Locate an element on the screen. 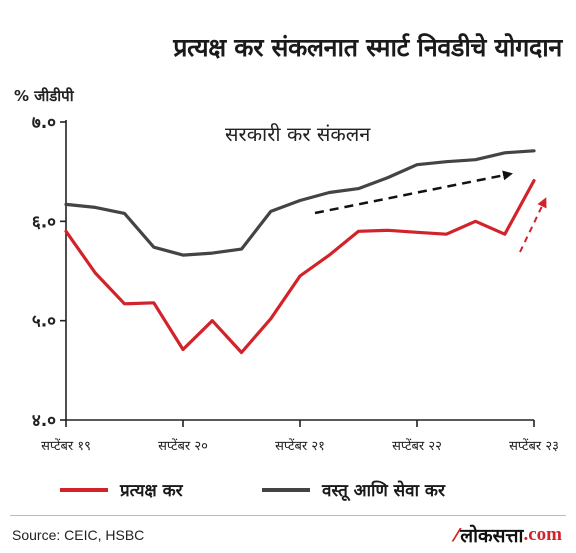  legend-item-direct-tax: प्रत्यक्ष कर is located at coordinates (121, 489).